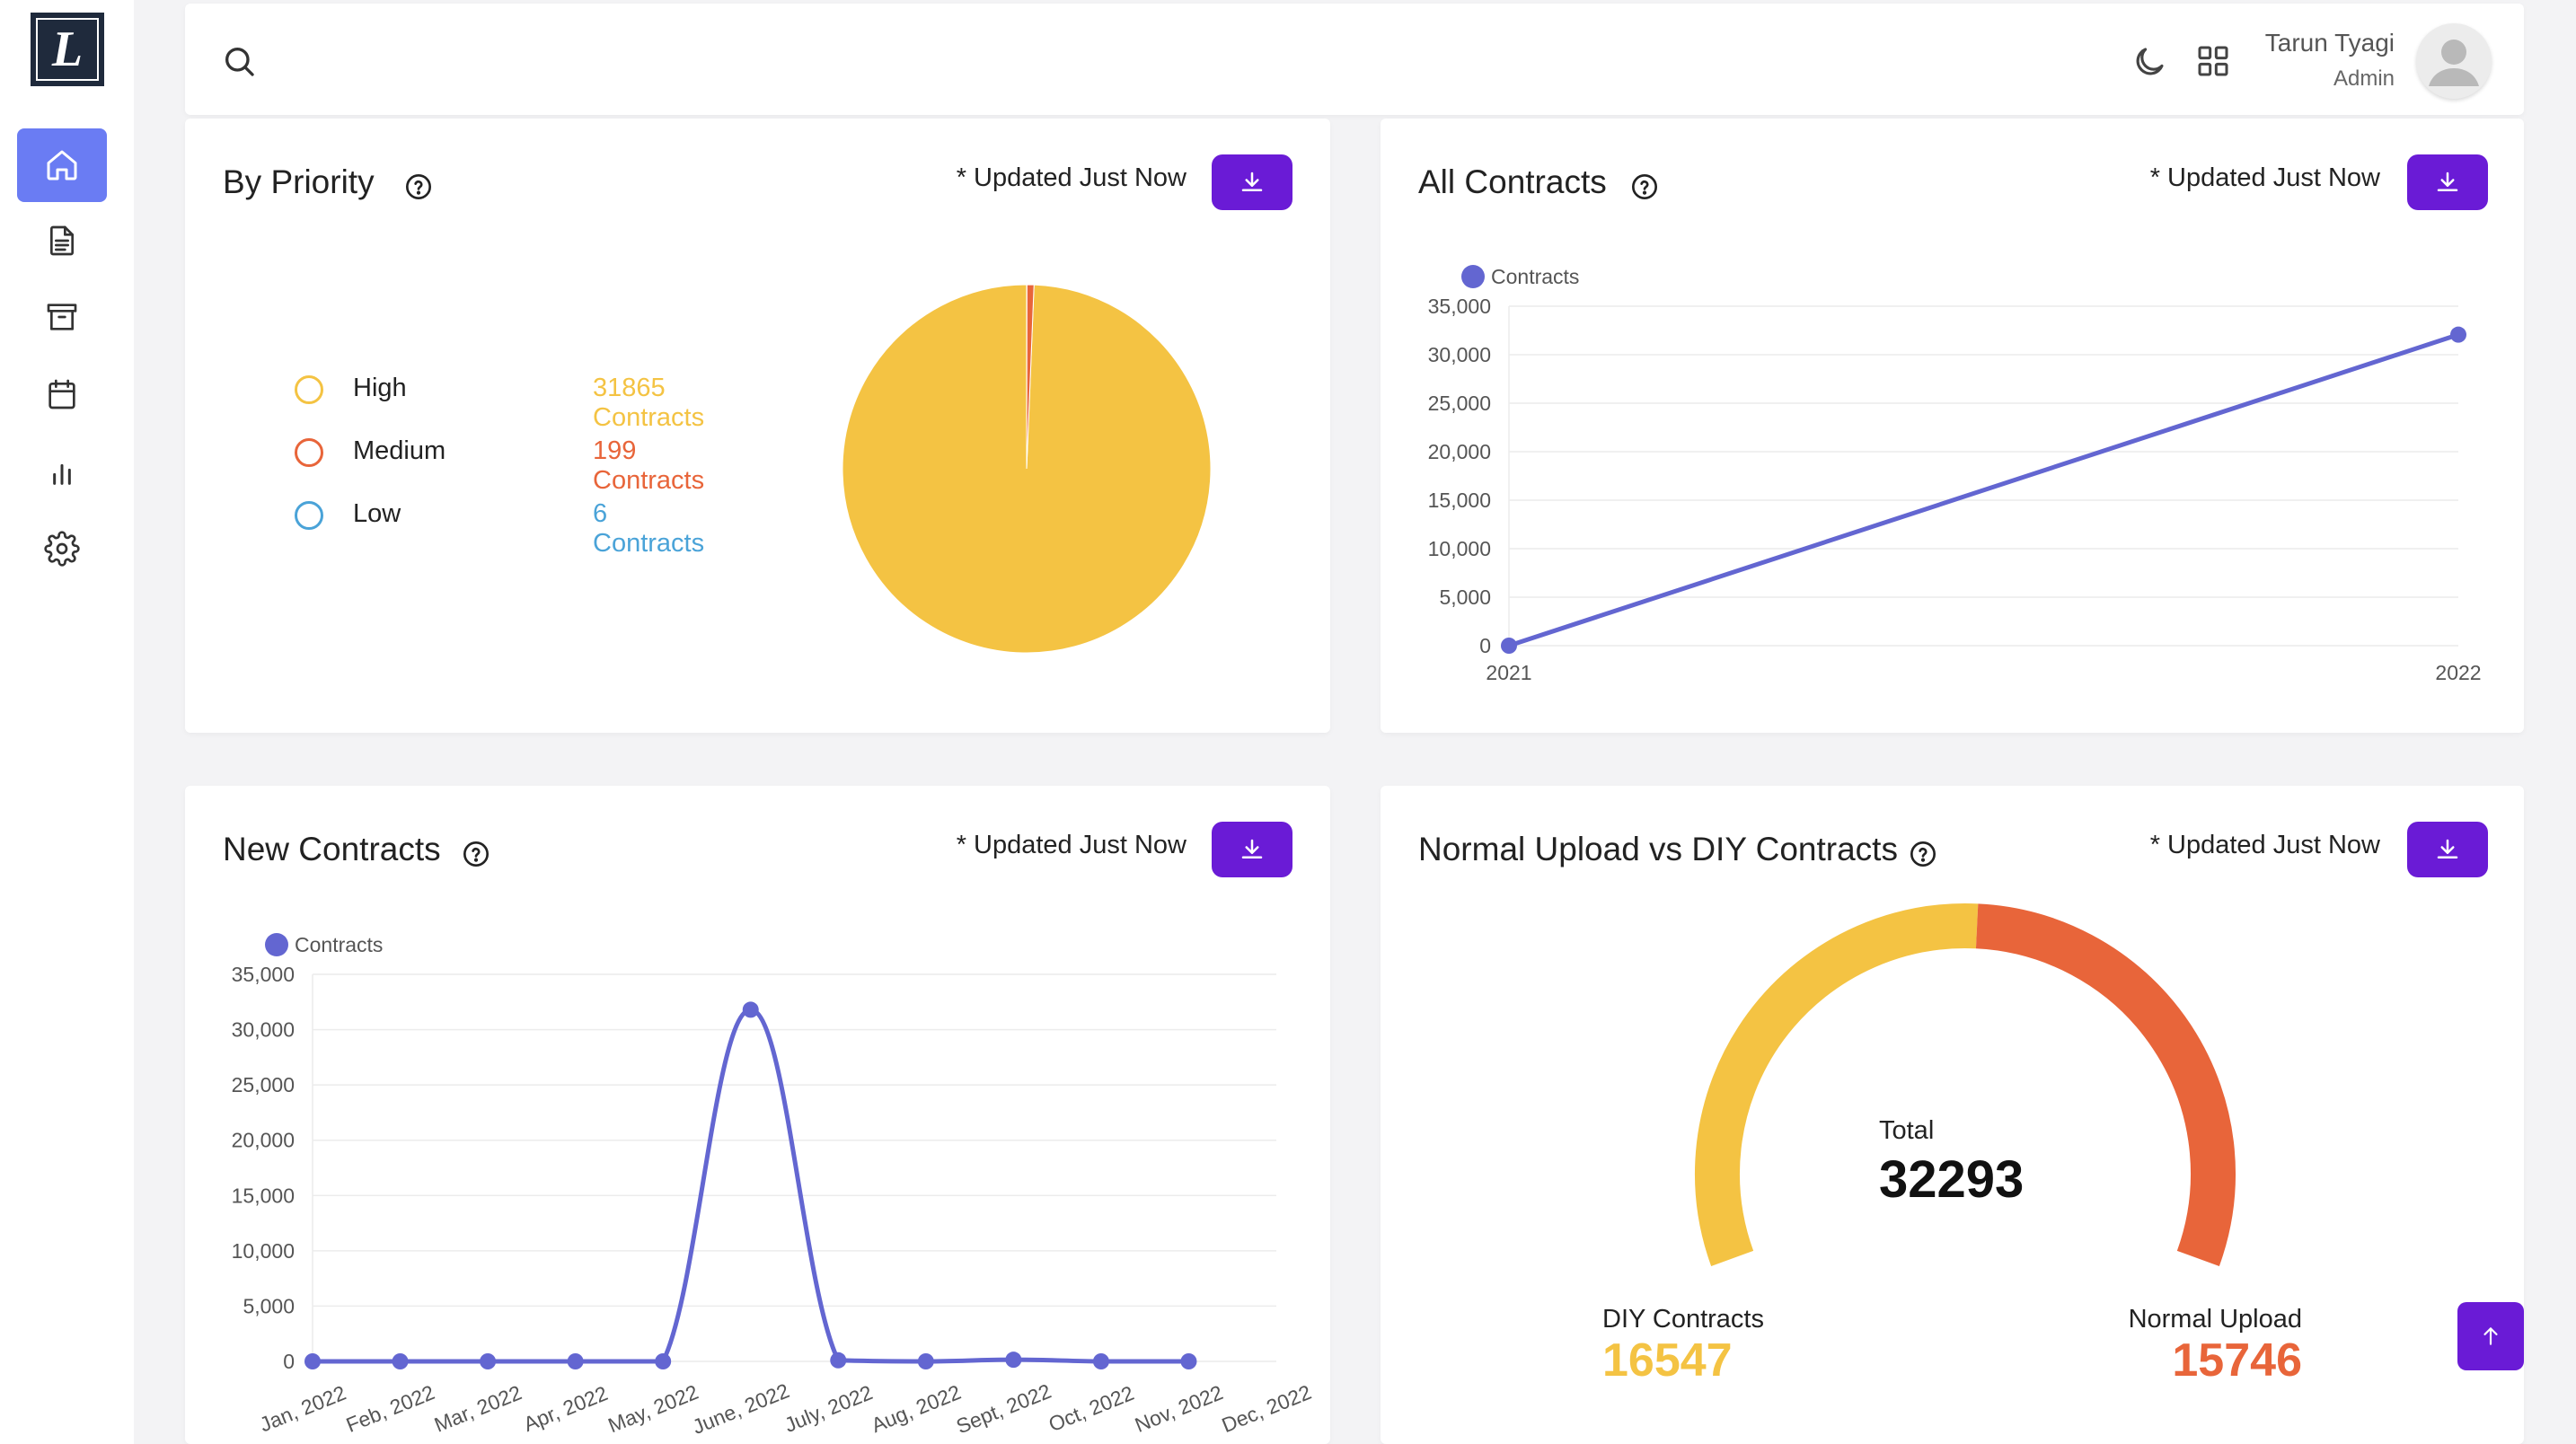 The image size is (2576, 1444). I want to click on nav-home, so click(62, 165).